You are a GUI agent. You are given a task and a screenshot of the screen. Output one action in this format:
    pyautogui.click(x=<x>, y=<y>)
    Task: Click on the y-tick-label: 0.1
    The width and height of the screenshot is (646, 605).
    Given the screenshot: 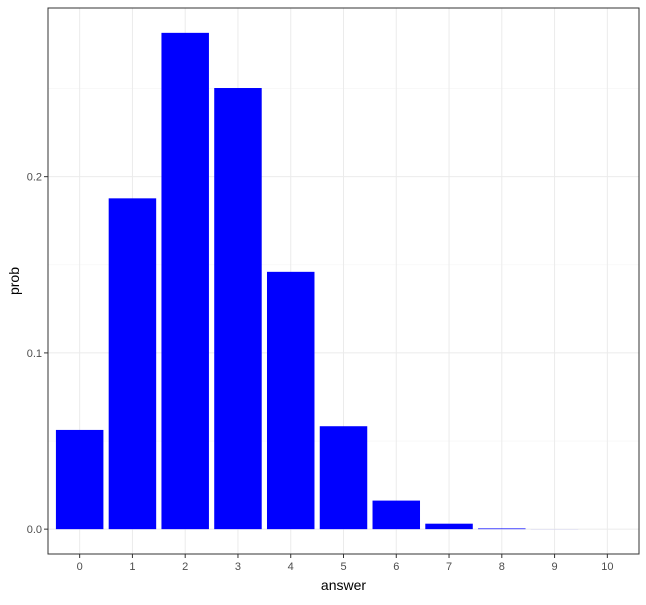 What is the action you would take?
    pyautogui.click(x=34, y=354)
    